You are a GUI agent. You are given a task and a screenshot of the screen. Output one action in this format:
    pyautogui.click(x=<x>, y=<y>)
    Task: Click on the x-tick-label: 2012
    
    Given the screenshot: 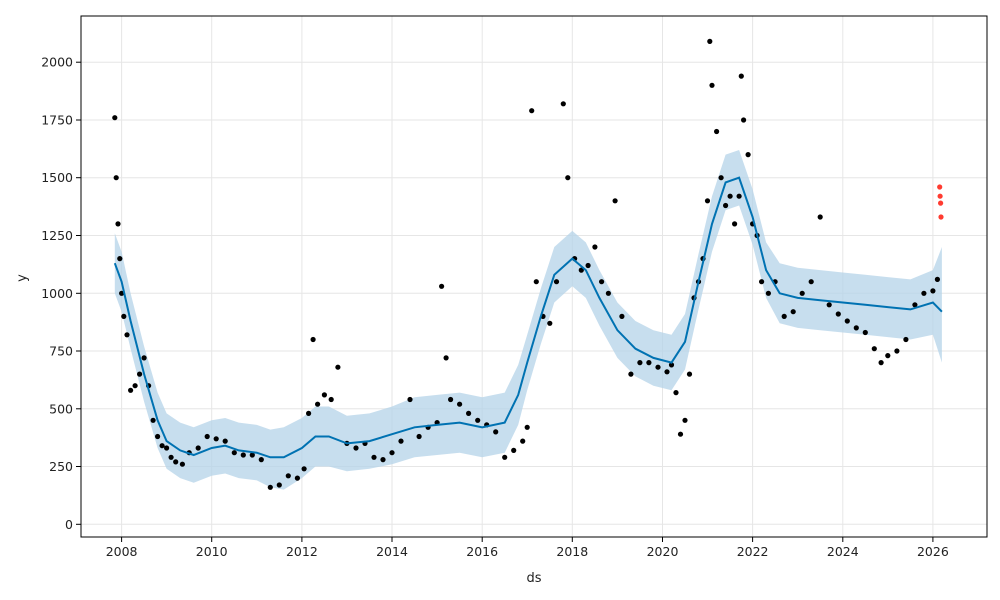 What is the action you would take?
    pyautogui.click(x=302, y=551)
    